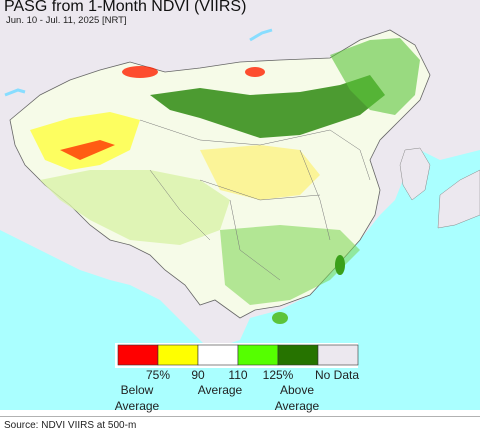 The image size is (480, 435). I want to click on map-subtitle: Jun. 10 - Jul. 11, 2025 [NRT], so click(66, 20).